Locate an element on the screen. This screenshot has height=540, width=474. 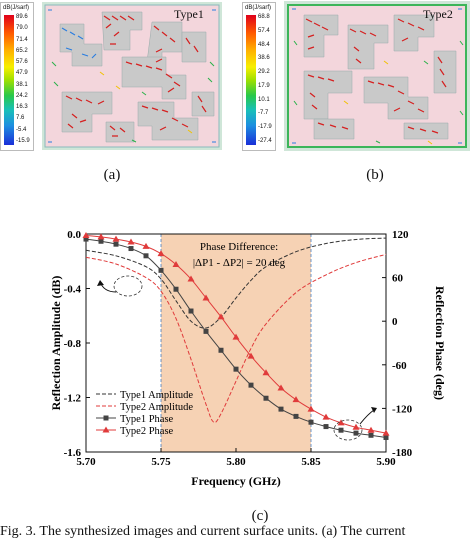
x-tick-label: 5.80 is located at coordinates (236, 462).